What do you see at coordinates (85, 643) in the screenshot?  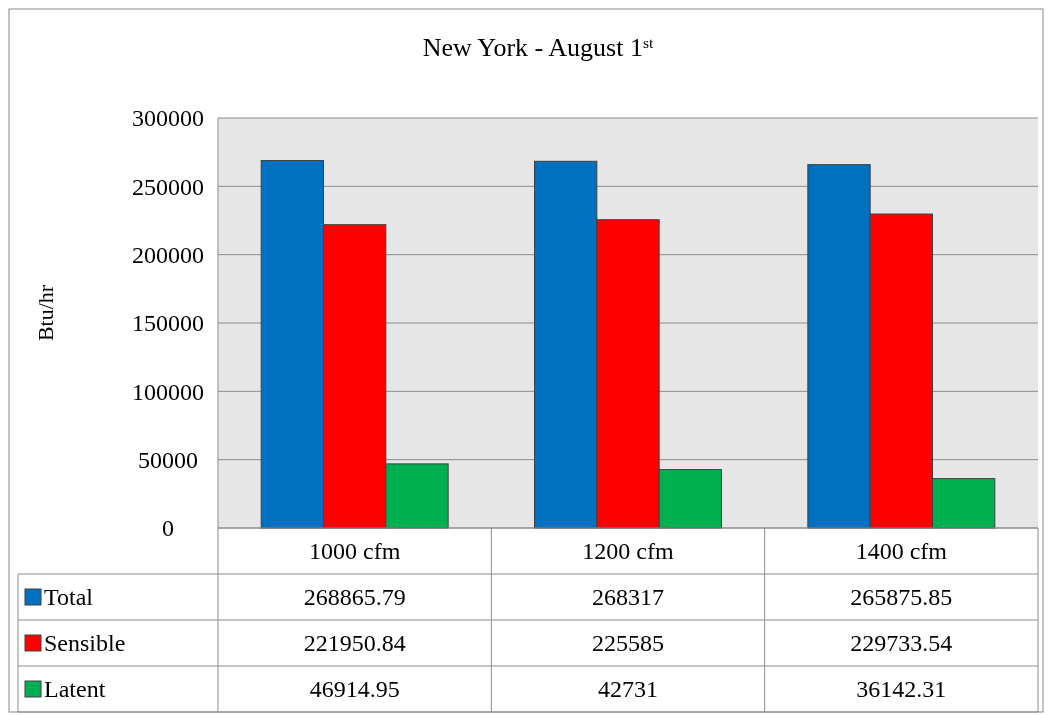 I see `legend-label: Sensible` at bounding box center [85, 643].